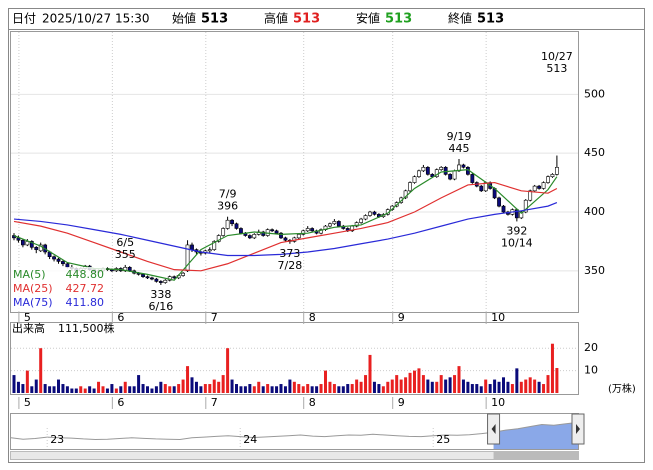  Describe the element at coordinates (160, 306) in the screenshot. I see `annotation-date: 6/16` at that location.